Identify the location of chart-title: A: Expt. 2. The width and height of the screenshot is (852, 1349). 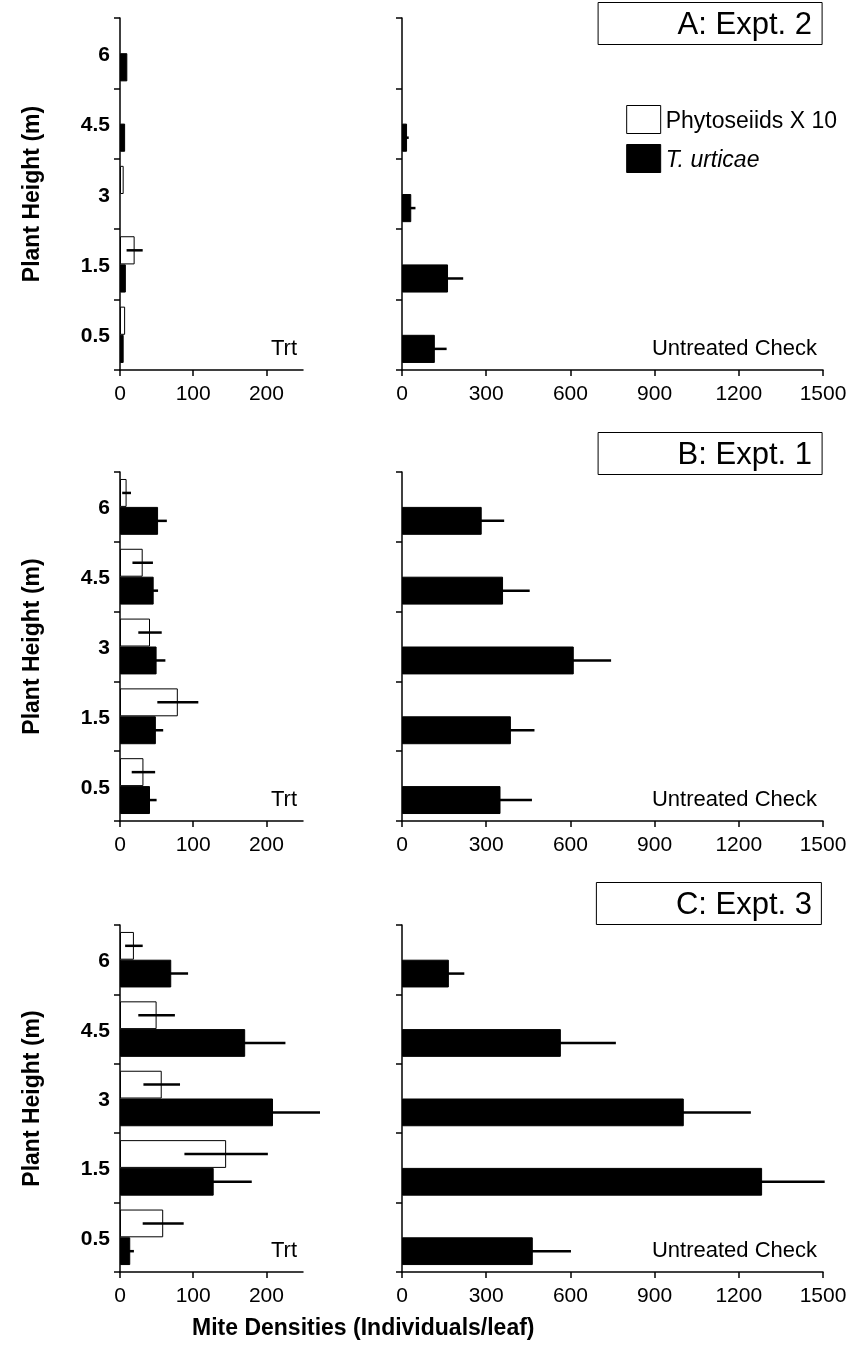
(745, 23).